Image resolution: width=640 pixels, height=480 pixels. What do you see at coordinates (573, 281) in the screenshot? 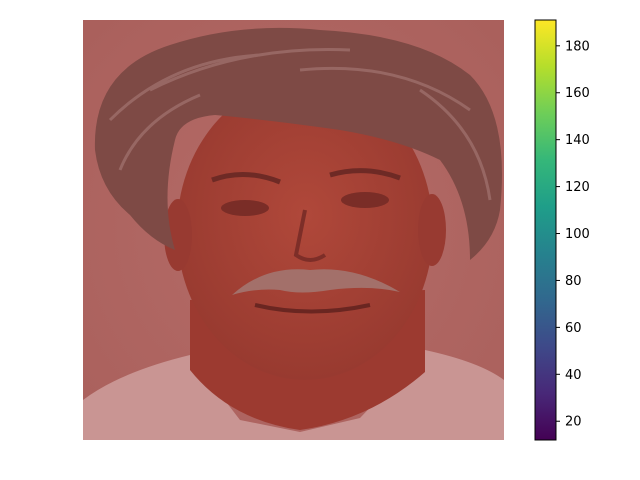
I see `colorbar-tick-label: 80` at bounding box center [573, 281].